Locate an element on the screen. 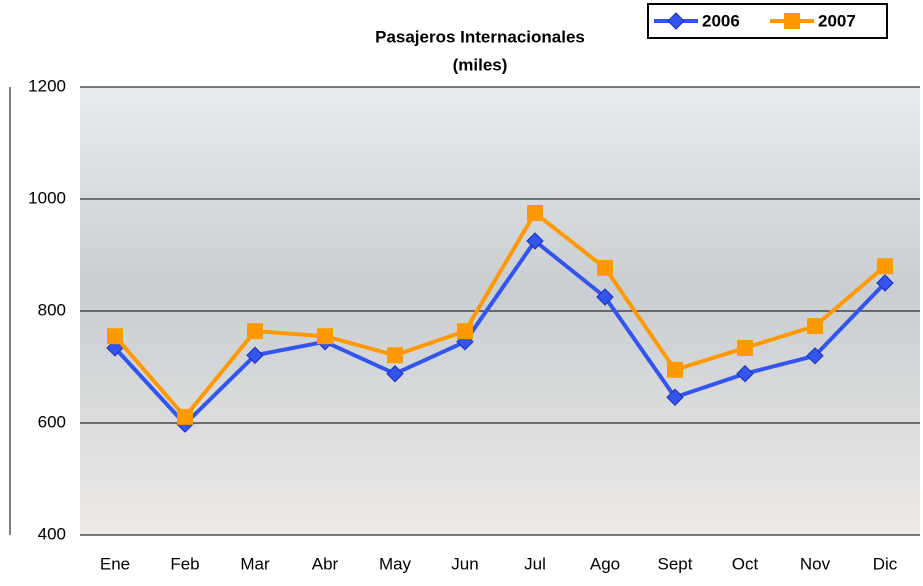 Image resolution: width=923 pixels, height=586 pixels. x-tick-label: Oct is located at coordinates (745, 563).